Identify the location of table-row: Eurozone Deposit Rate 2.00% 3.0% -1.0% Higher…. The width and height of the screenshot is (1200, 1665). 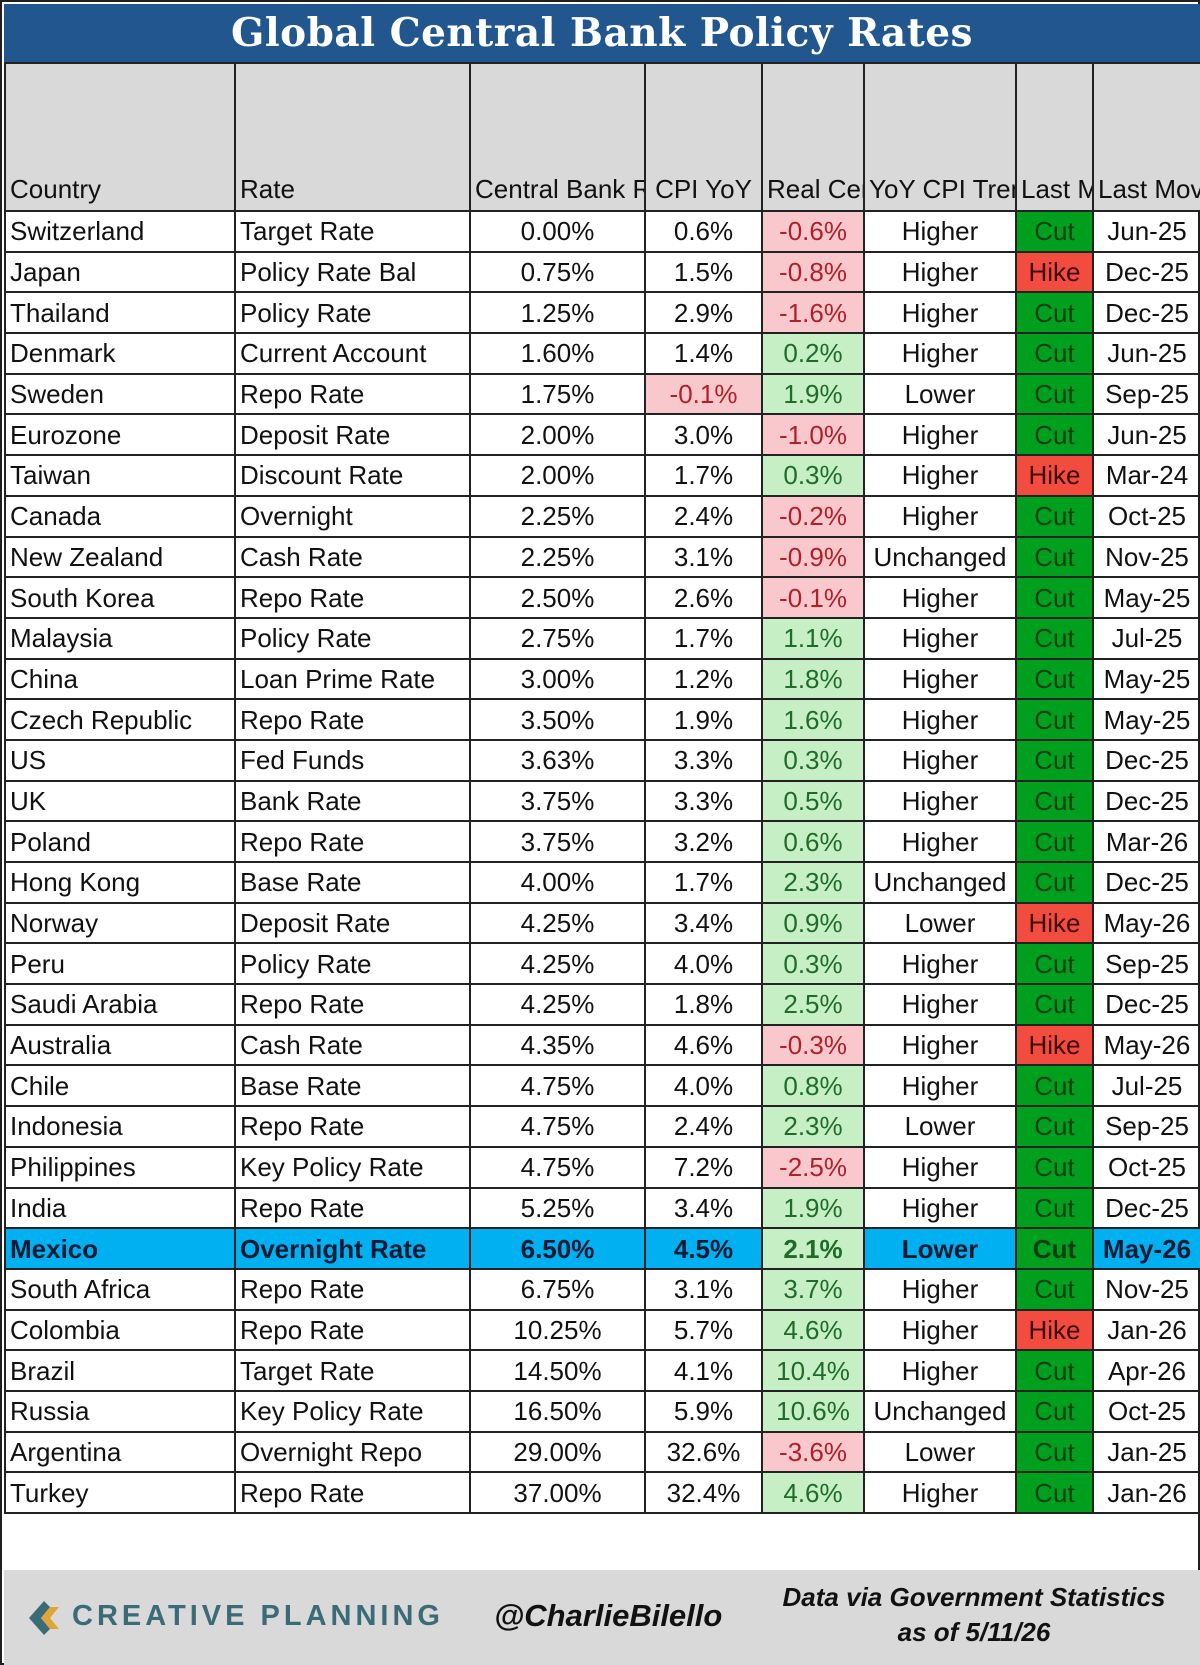
(602, 435).